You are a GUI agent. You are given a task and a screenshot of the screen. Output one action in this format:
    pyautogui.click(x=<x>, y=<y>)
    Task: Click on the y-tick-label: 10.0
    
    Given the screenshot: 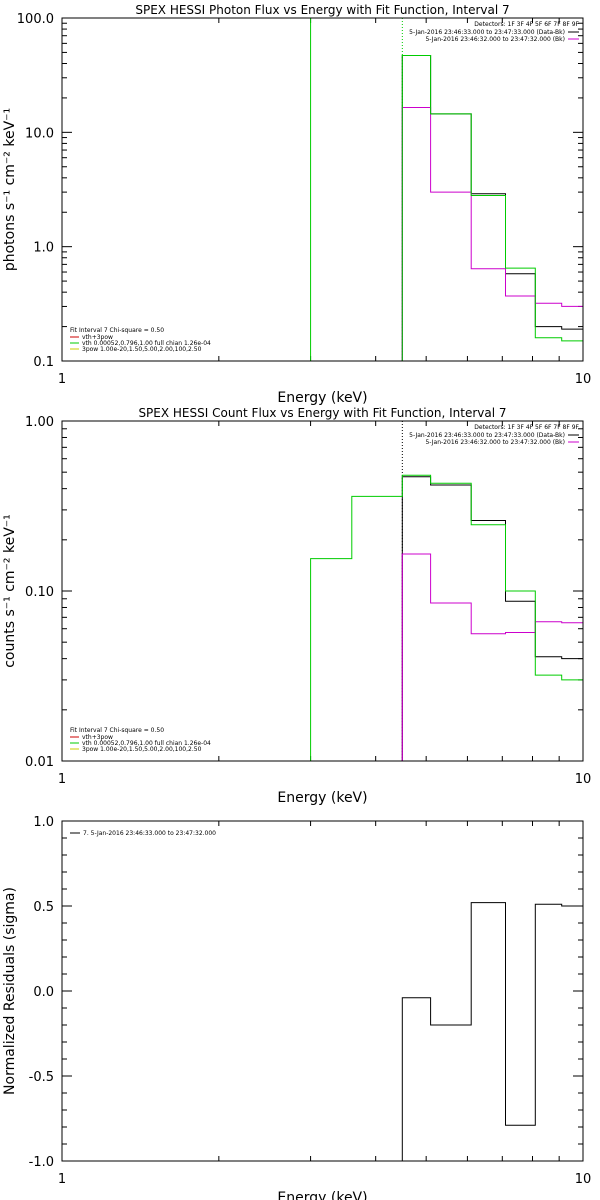 What is the action you would take?
    pyautogui.click(x=39, y=133)
    